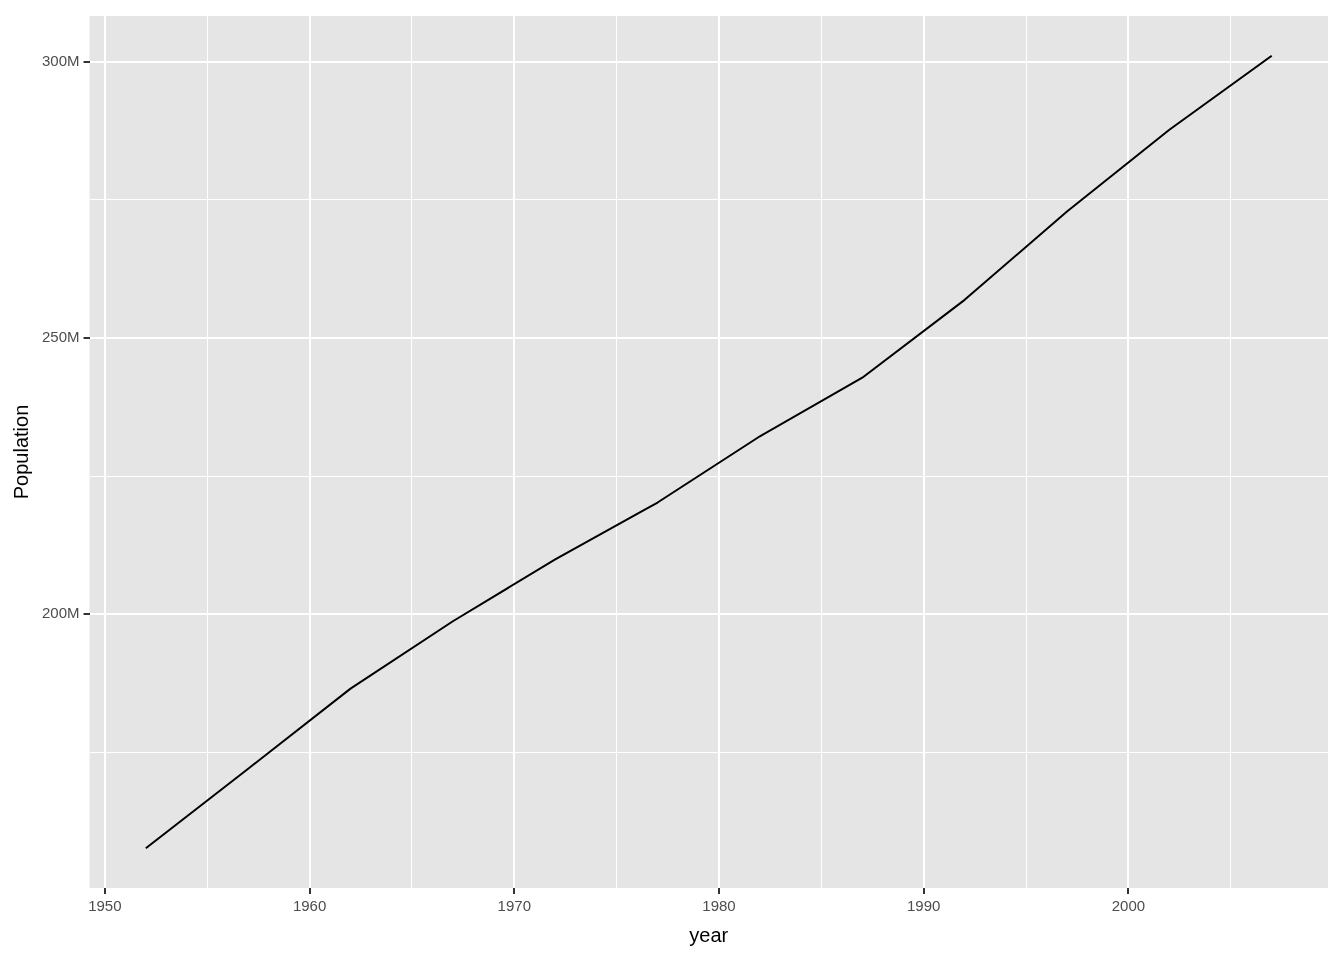 The width and height of the screenshot is (1344, 960). What do you see at coordinates (719, 906) in the screenshot?
I see `x-tick-label: 1980` at bounding box center [719, 906].